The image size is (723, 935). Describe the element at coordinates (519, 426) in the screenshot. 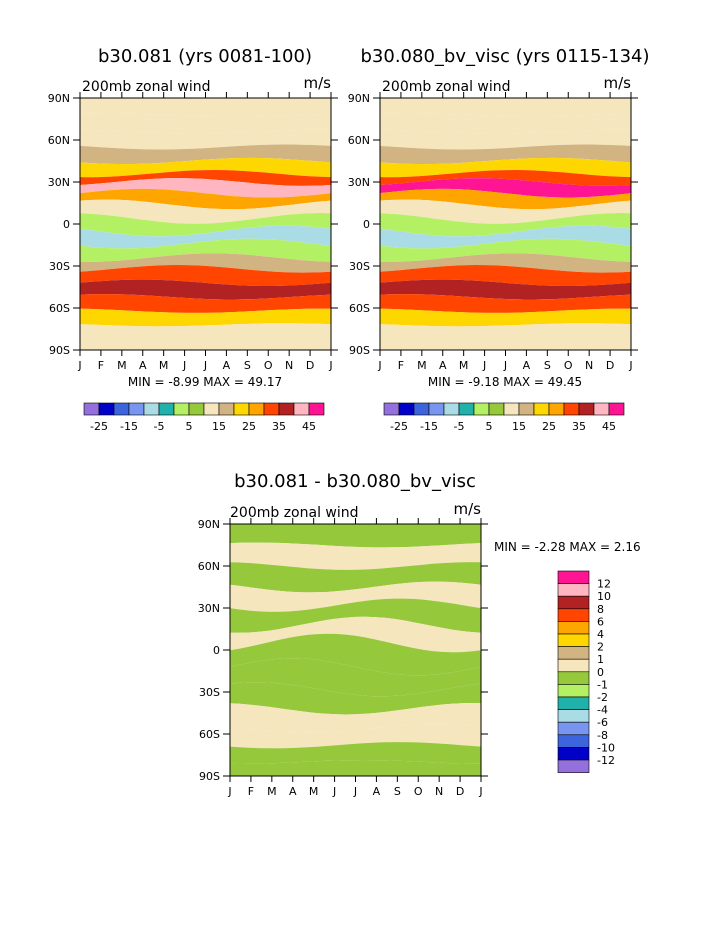

I see `colorbar-label: 15` at that location.